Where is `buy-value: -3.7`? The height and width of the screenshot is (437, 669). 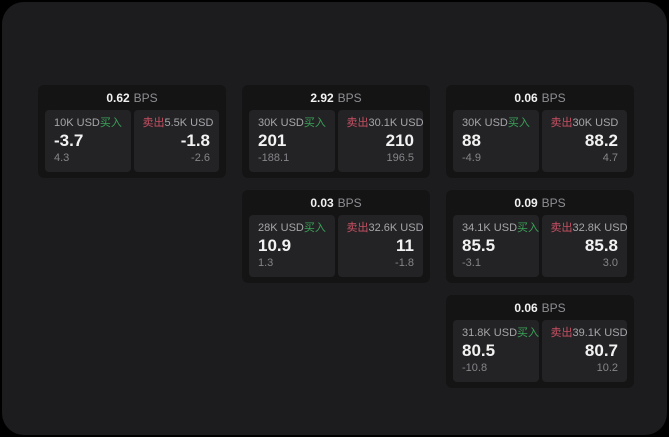 buy-value: -3.7 is located at coordinates (69, 140).